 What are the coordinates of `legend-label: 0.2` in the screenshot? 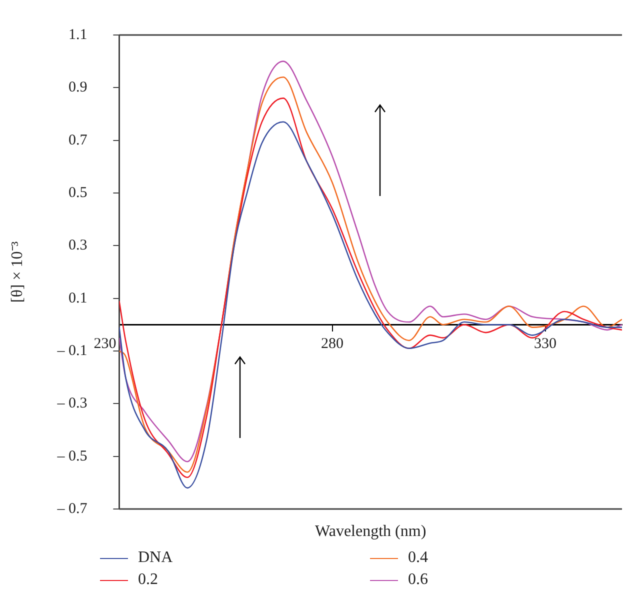 It's located at (148, 580).